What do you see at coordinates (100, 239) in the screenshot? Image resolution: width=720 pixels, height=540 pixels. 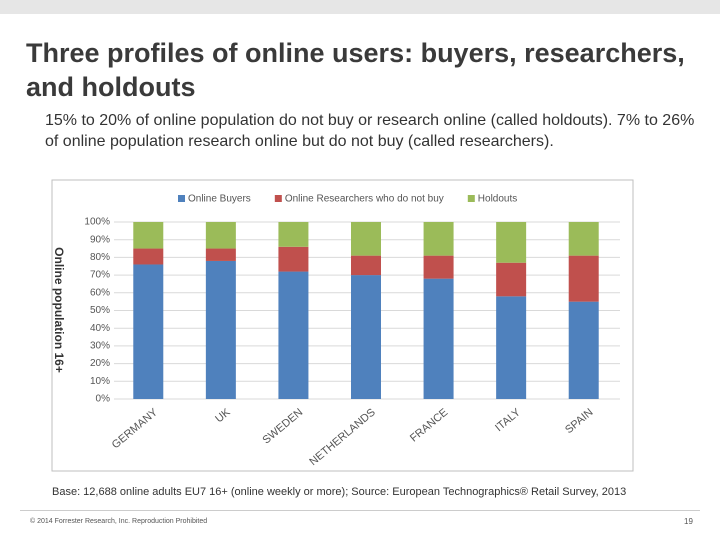 I see `y-tick-label: 90%` at bounding box center [100, 239].